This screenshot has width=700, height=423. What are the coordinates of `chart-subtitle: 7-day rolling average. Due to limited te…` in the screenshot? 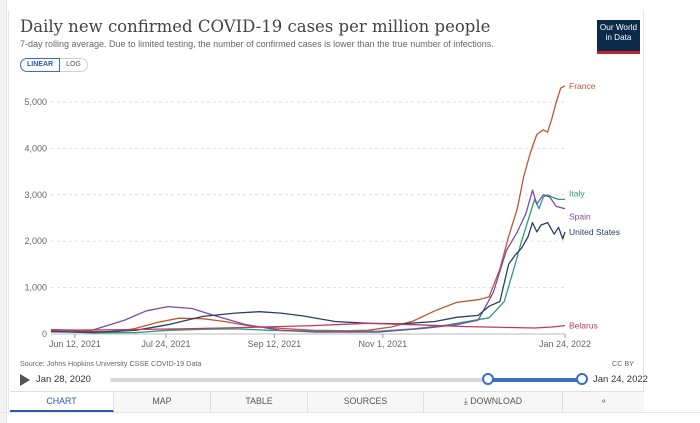 It's located at (257, 44).